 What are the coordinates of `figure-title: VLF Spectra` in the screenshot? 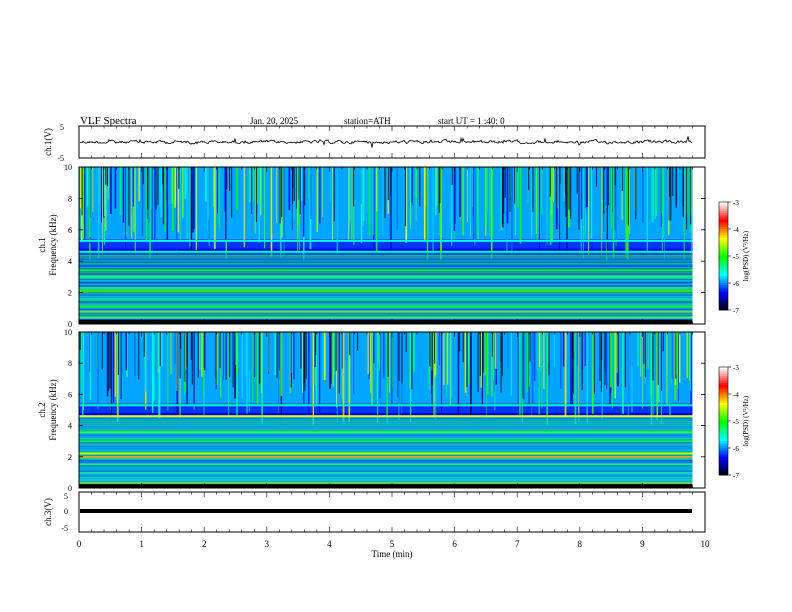 It's located at (108, 121).